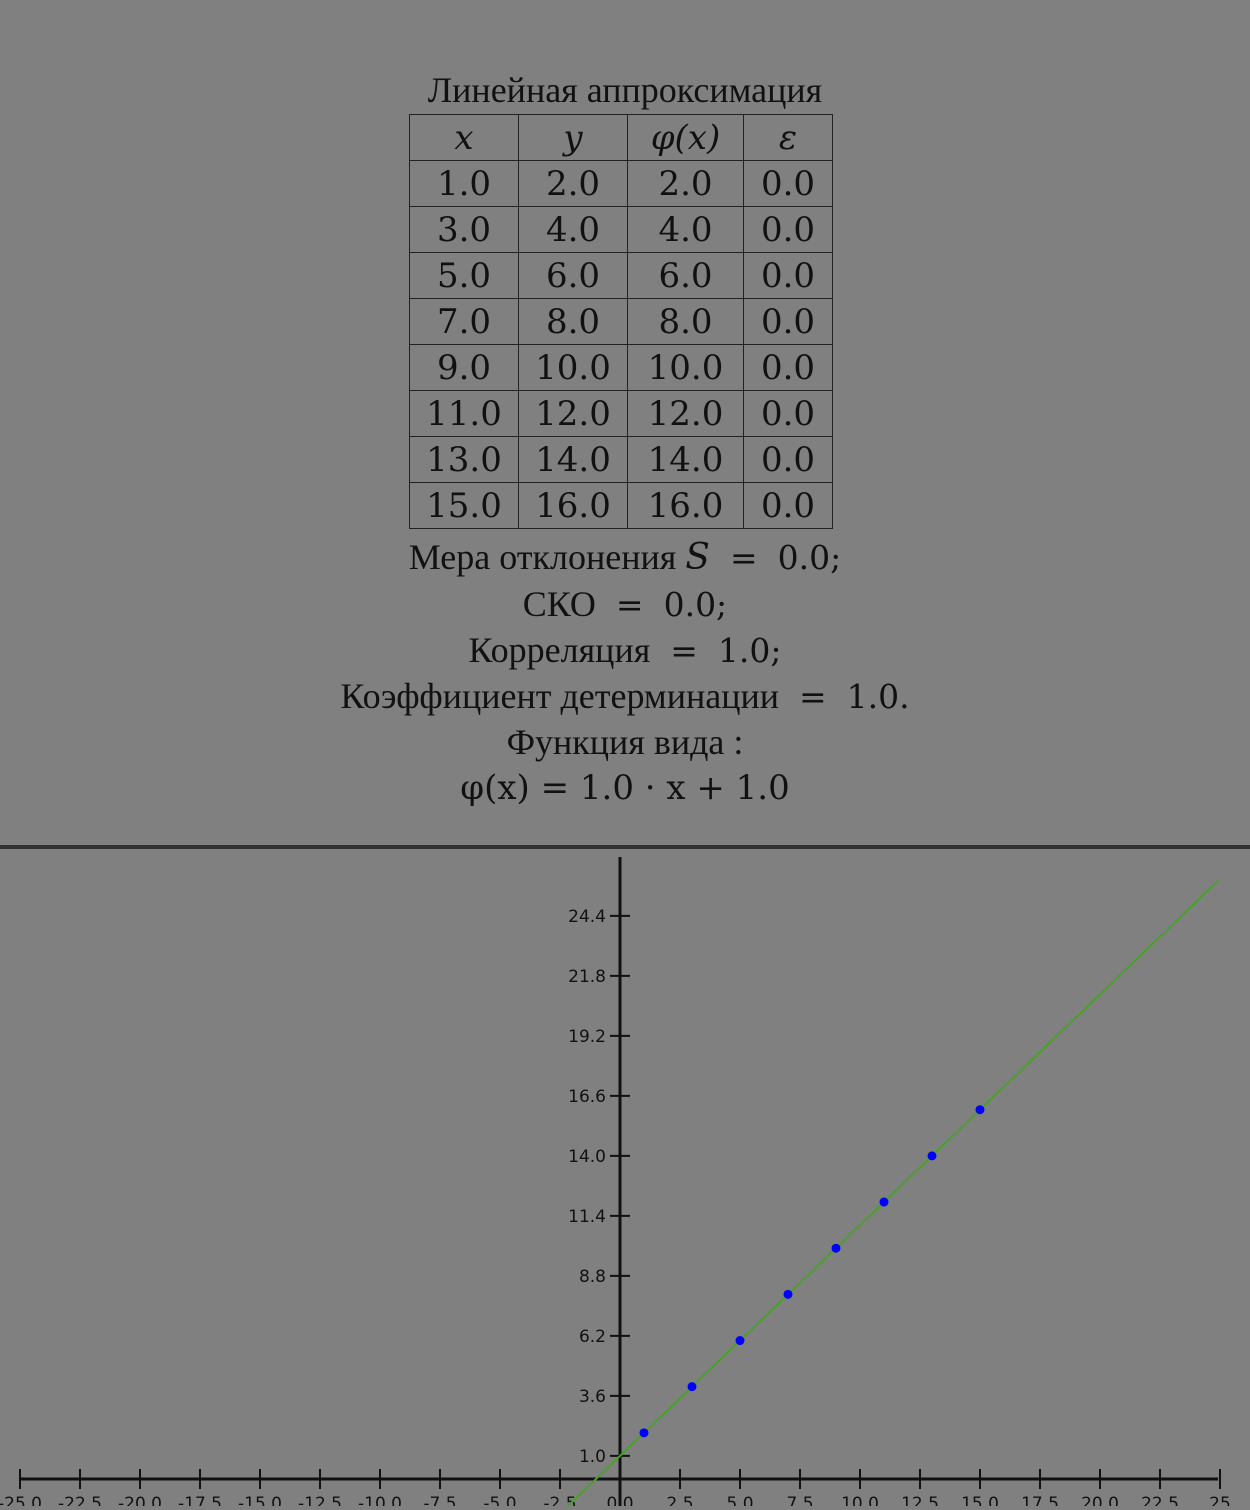 Image resolution: width=1250 pixels, height=1510 pixels. Describe the element at coordinates (464, 459) in the screenshot. I see `cell-x: 13.0` at that location.